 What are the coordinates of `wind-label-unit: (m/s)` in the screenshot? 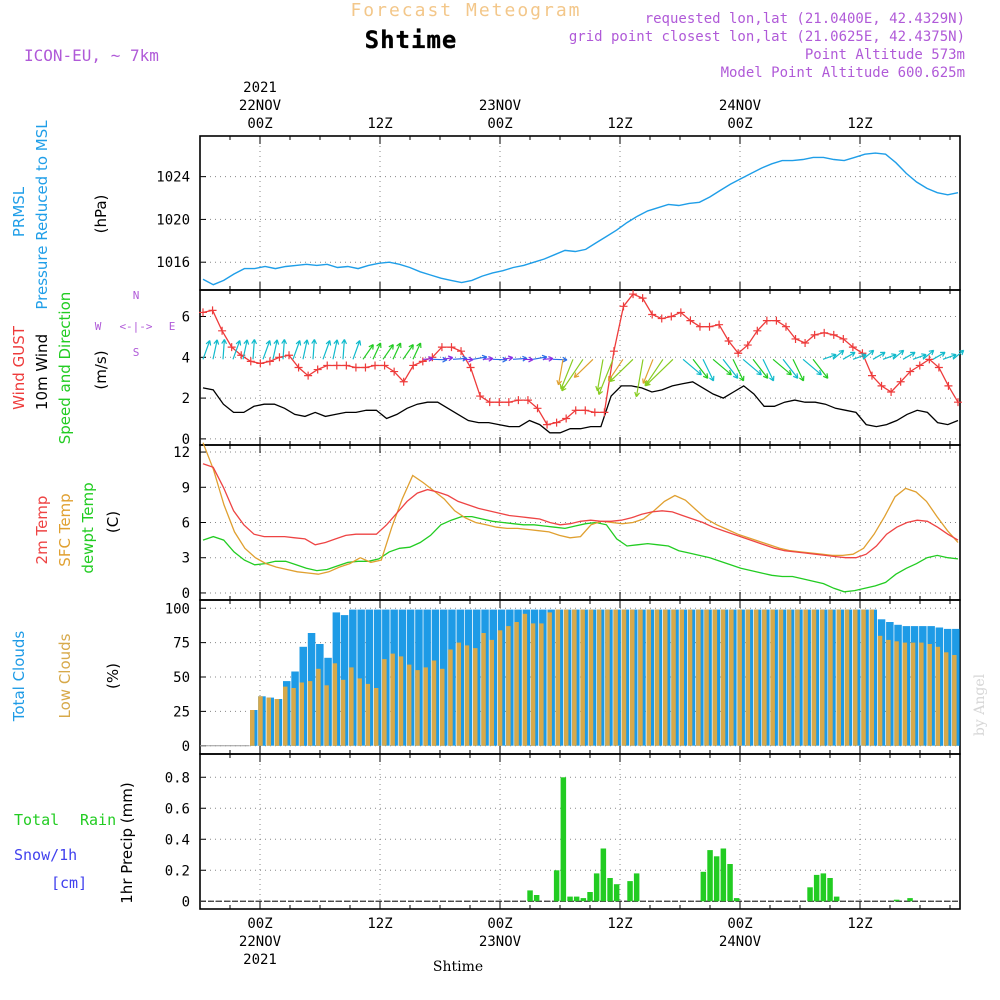 It's located at (101, 369).